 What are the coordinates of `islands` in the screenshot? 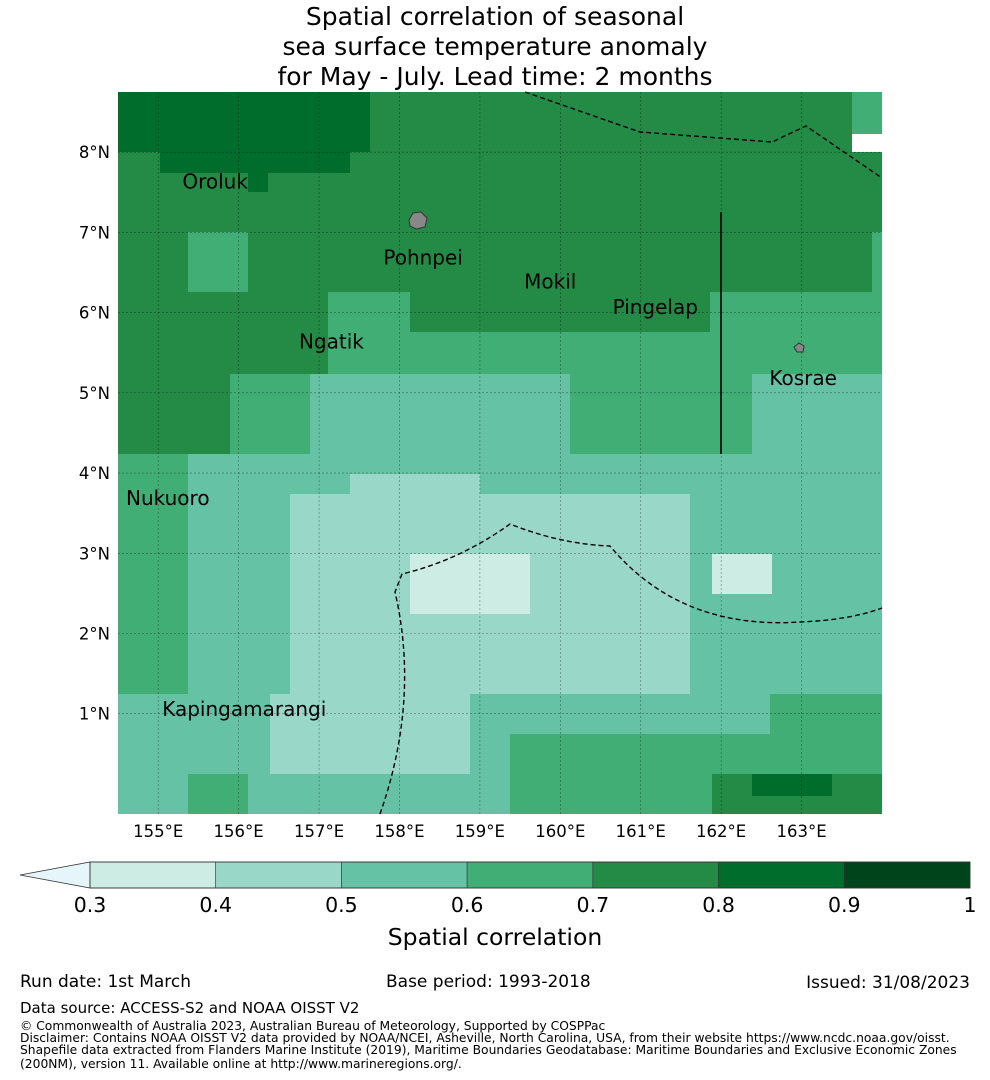 It's located at (606, 282).